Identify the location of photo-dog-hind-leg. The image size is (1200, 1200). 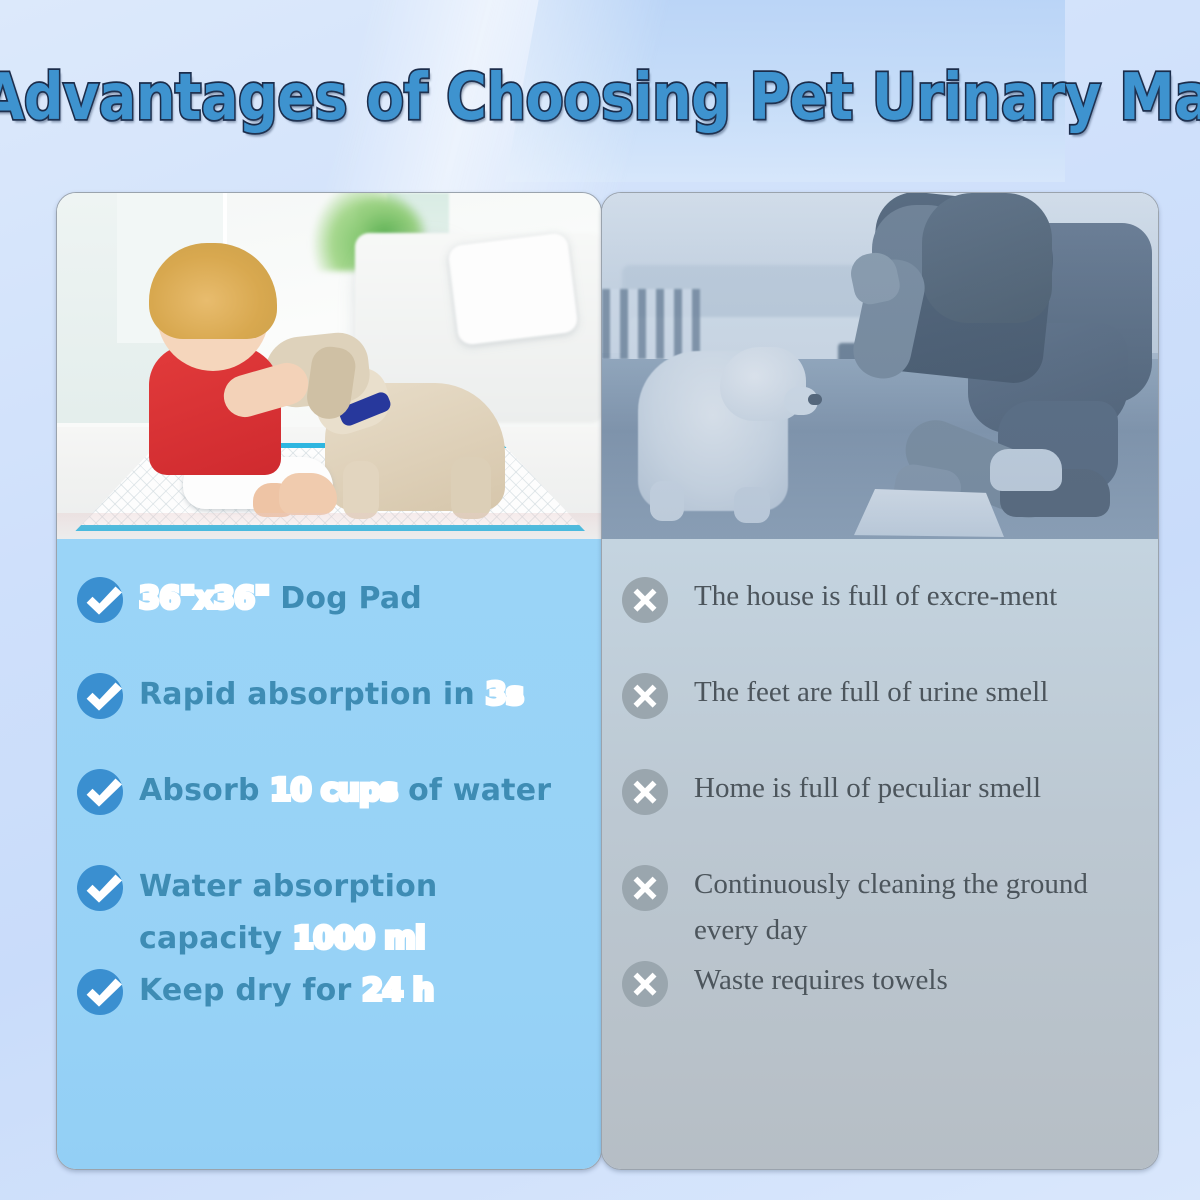
(471, 488).